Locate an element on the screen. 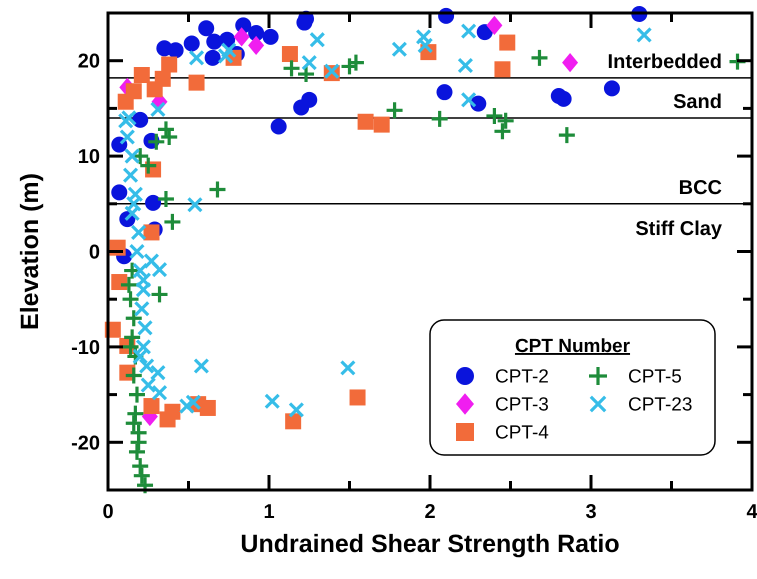 The width and height of the screenshot is (757, 579). y-tick-label: 20 is located at coordinates (89, 61).